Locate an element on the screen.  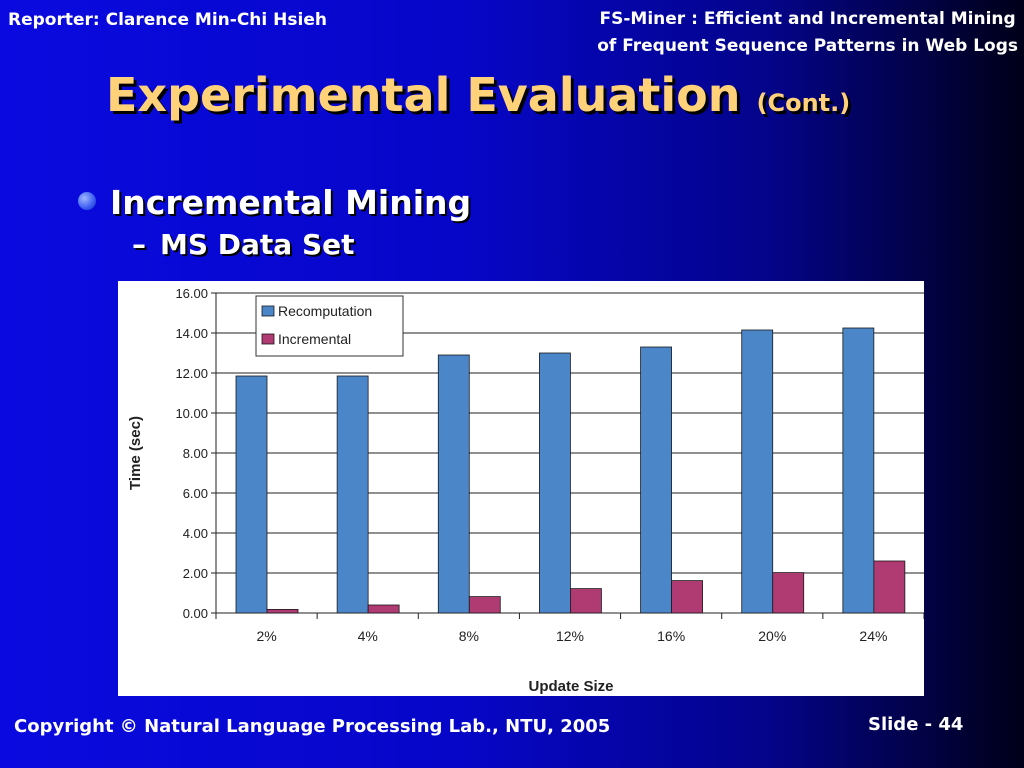
legend-box is located at coordinates (329, 326).